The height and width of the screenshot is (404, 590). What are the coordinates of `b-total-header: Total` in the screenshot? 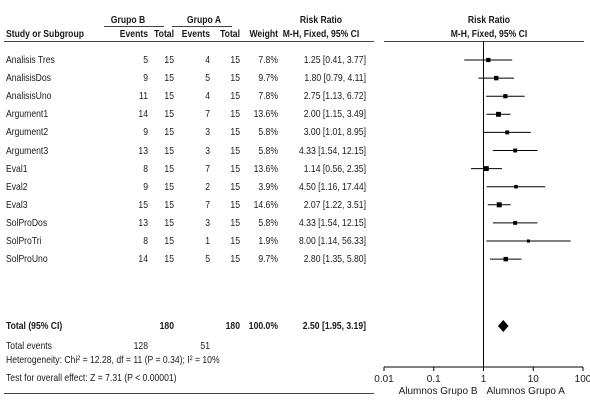 It's located at (164, 34).